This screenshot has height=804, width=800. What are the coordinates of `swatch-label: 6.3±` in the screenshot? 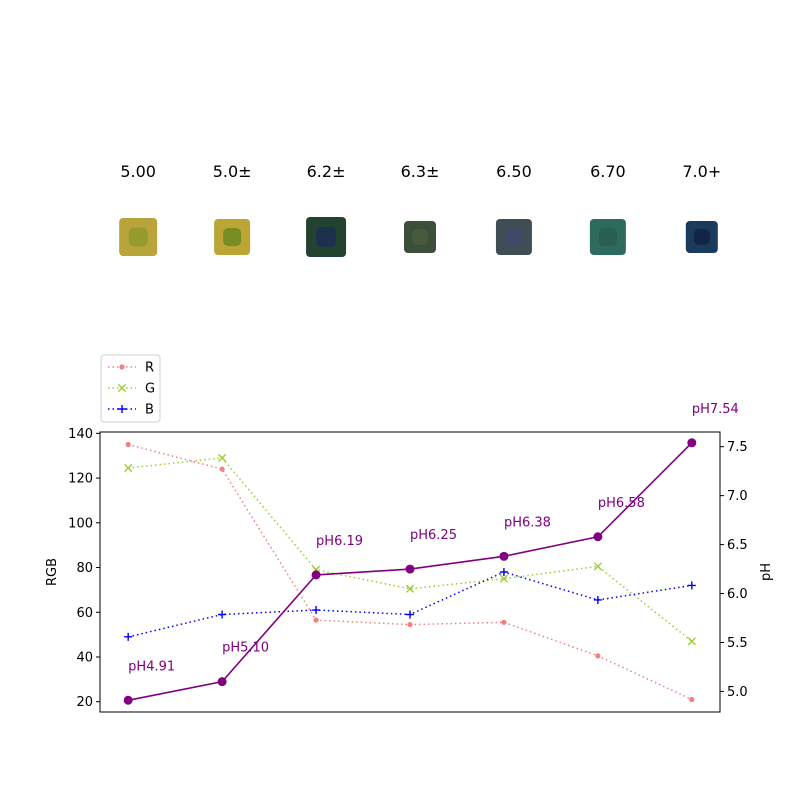 It's located at (420, 171).